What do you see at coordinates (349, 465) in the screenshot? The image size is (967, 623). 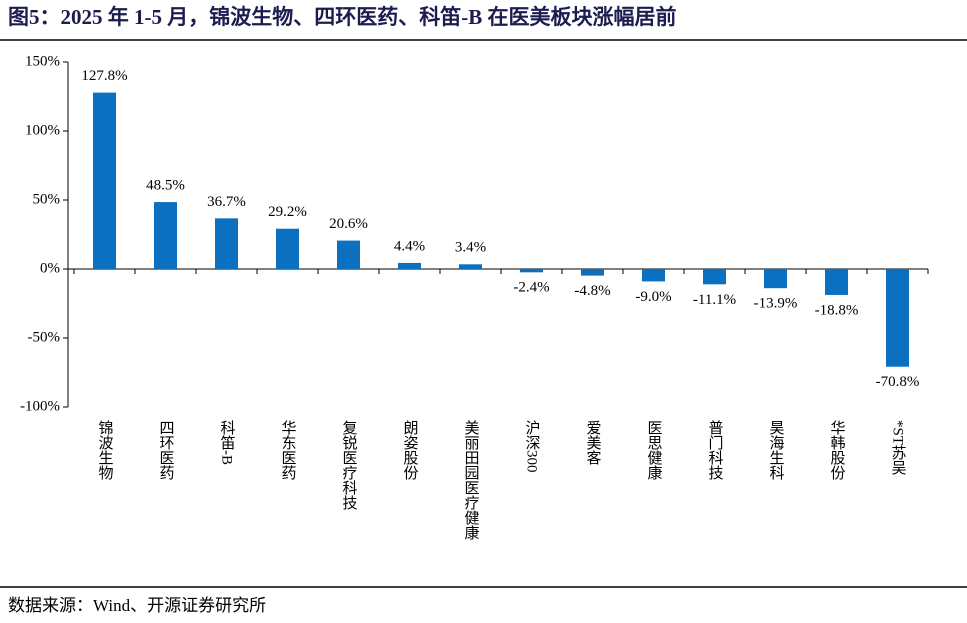 I see `x-tick-label: 复锐医疗科技` at bounding box center [349, 465].